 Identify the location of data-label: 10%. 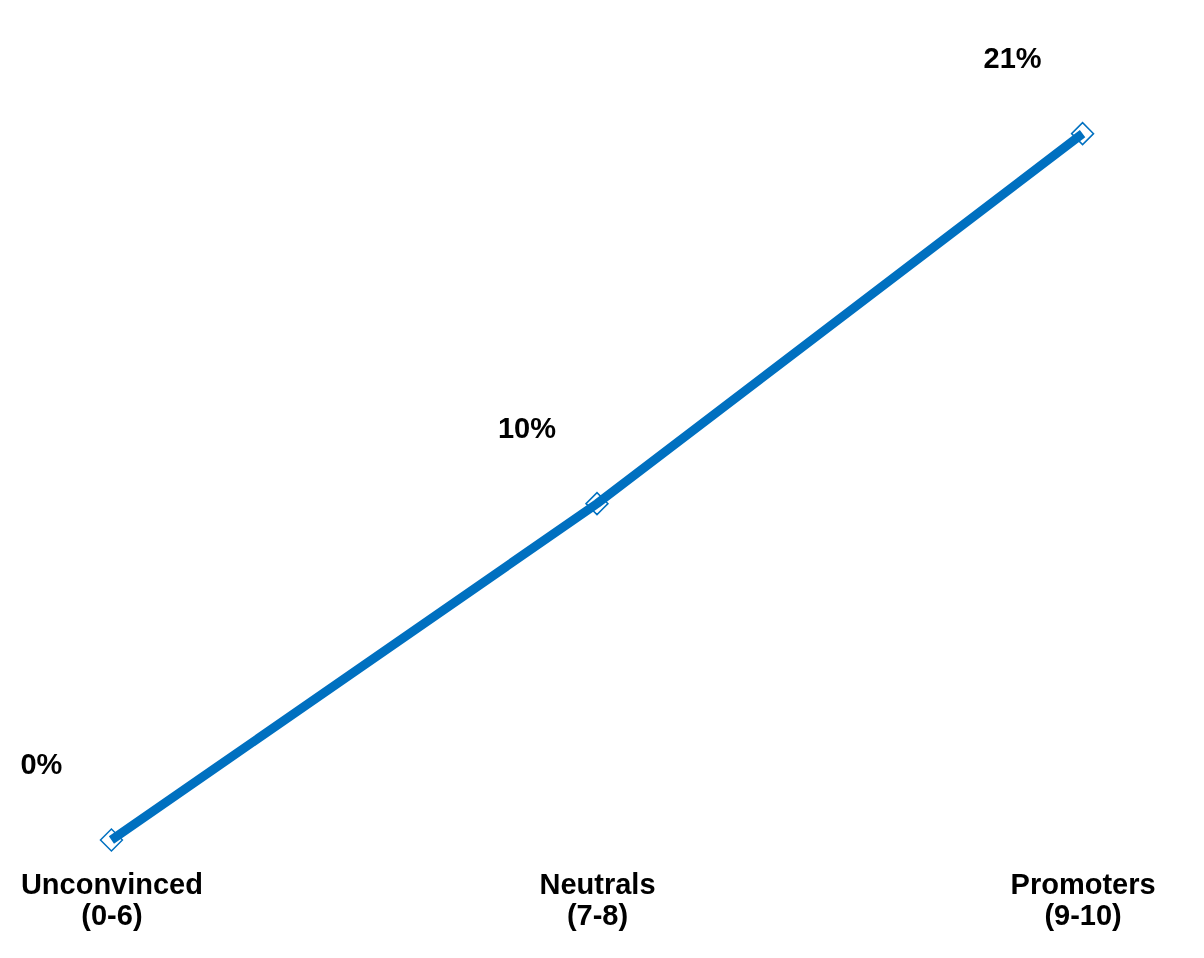
(527, 427).